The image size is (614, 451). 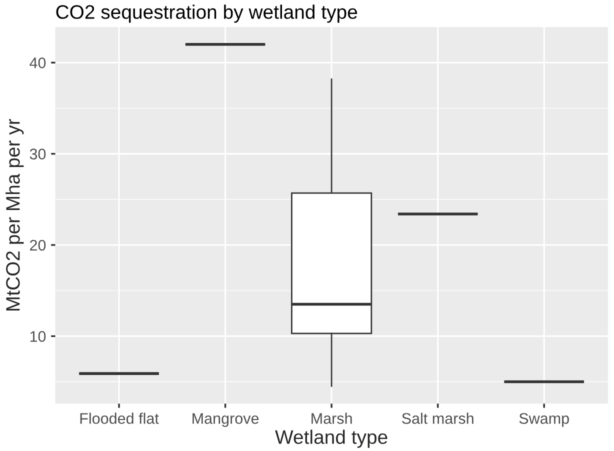 I want to click on y-tick-label: 20, so click(x=38, y=245).